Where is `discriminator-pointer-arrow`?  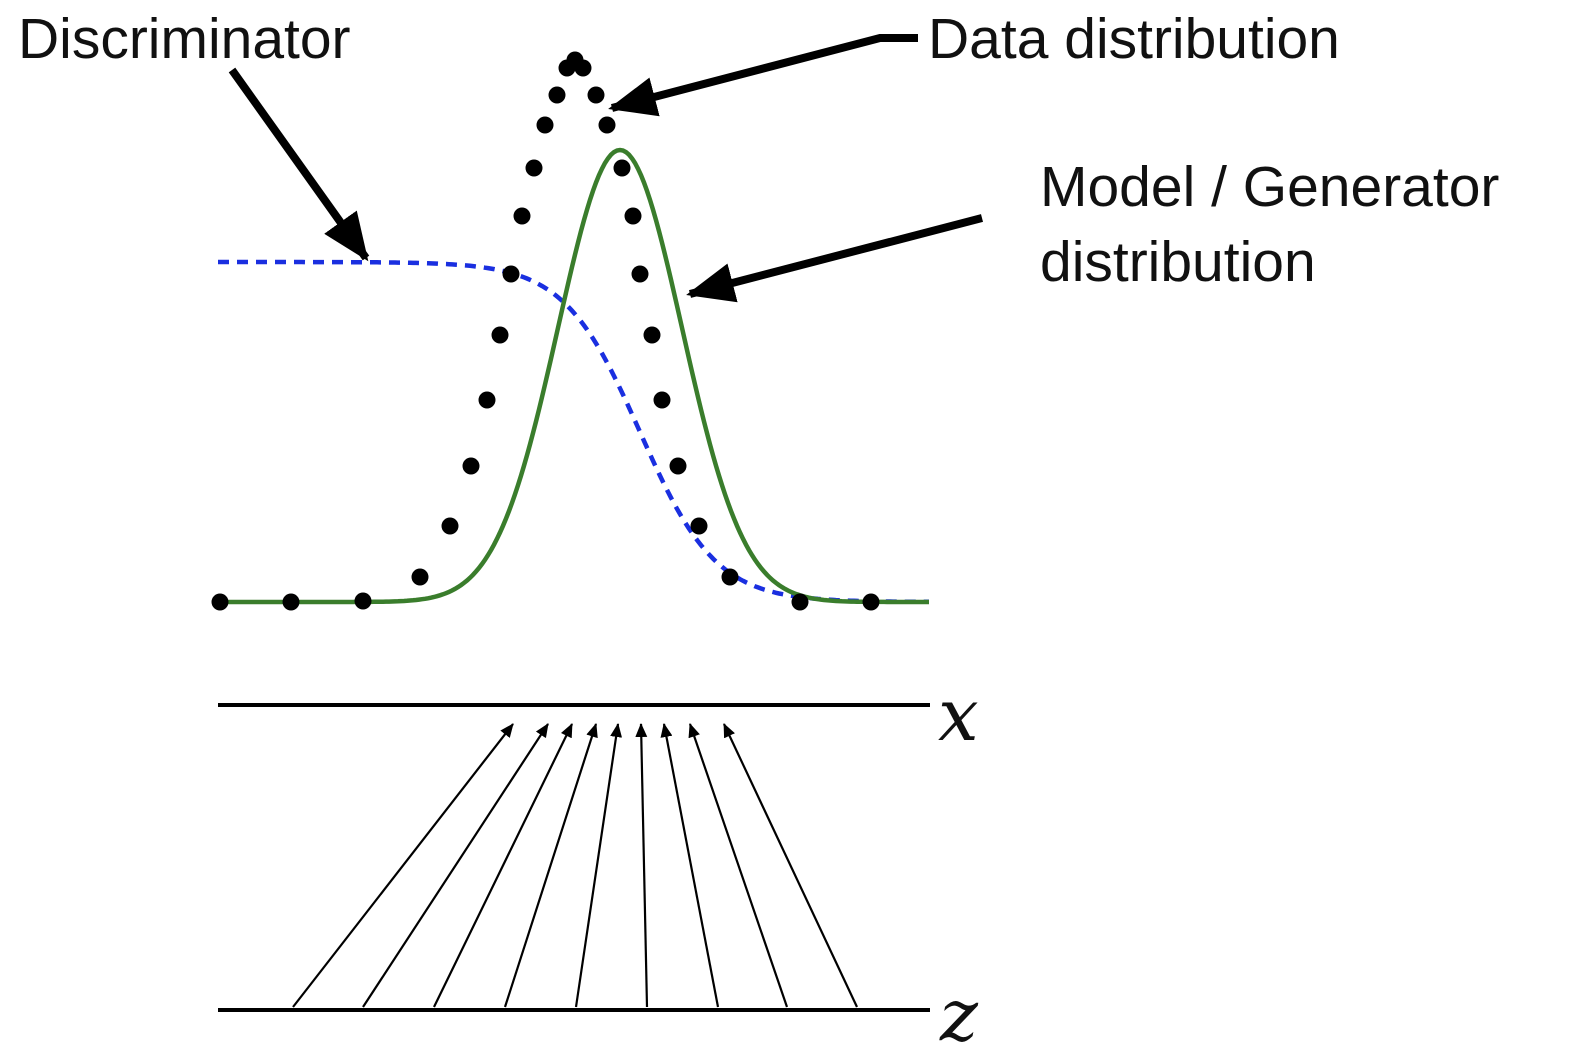
discriminator-pointer-arrow is located at coordinates (299, 164).